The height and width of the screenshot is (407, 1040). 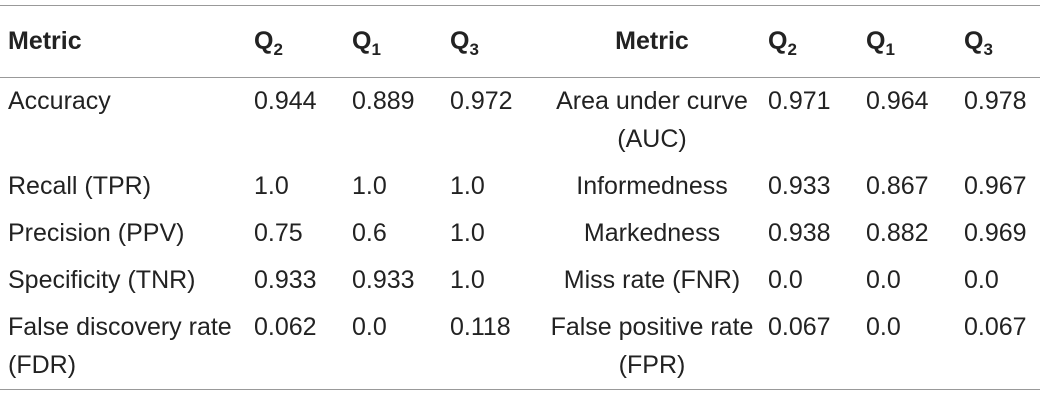 What do you see at coordinates (995, 233) in the screenshot?
I see `metric-value: 0.969` at bounding box center [995, 233].